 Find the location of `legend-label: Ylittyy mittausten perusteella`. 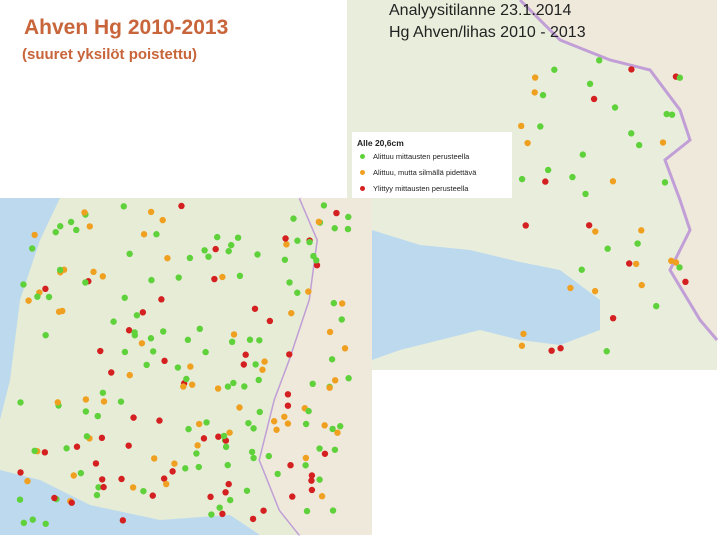

legend-label: Ylittyy mittausten perusteella is located at coordinates (421, 188).